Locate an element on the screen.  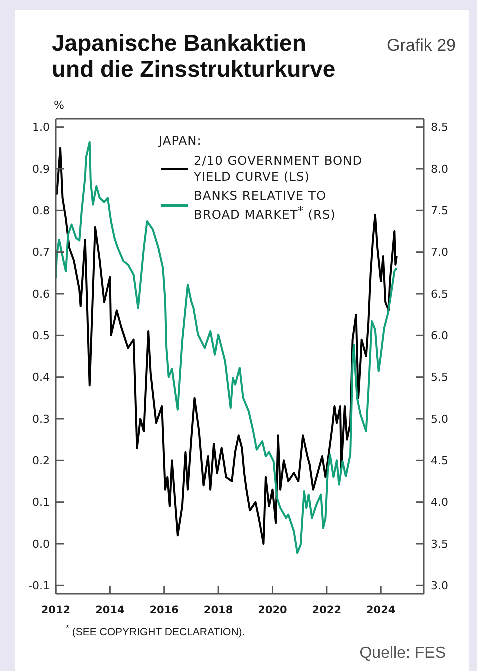
y-tick-label: 0.3 is located at coordinates (41, 419).